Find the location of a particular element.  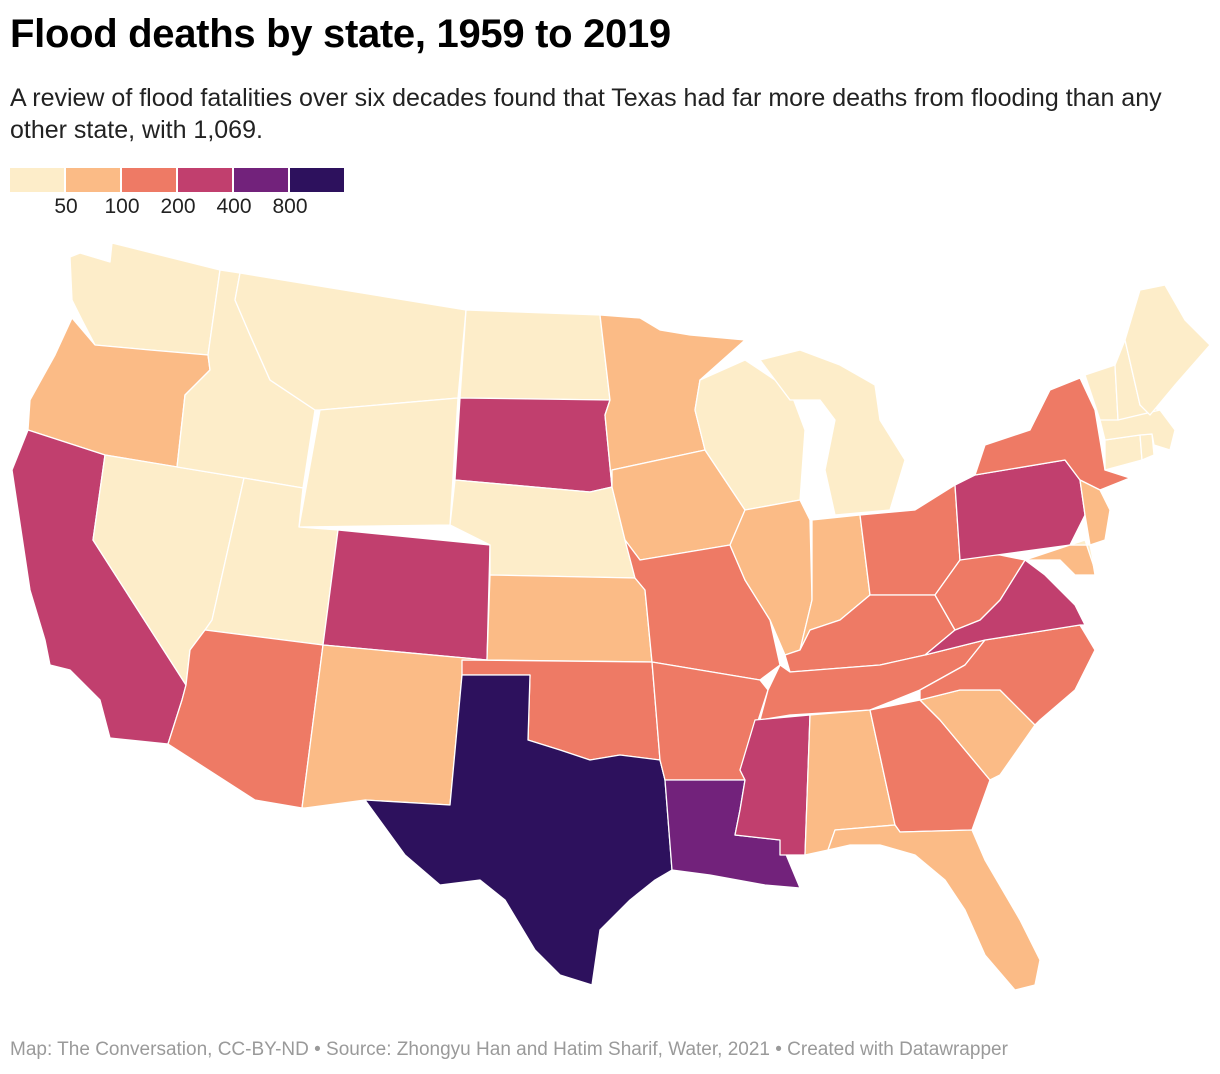

legend-tick-50: 50 is located at coordinates (66, 206).